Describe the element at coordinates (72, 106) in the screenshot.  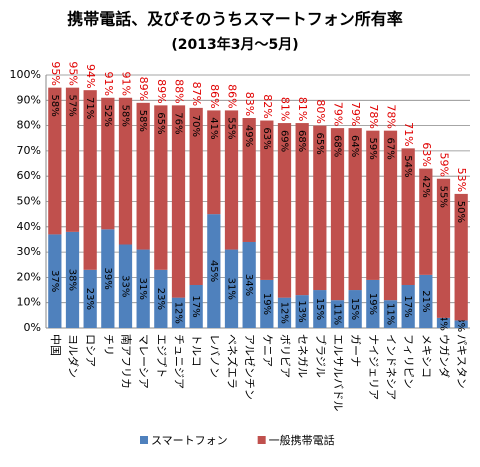
I see `value-label: 57%` at that location.